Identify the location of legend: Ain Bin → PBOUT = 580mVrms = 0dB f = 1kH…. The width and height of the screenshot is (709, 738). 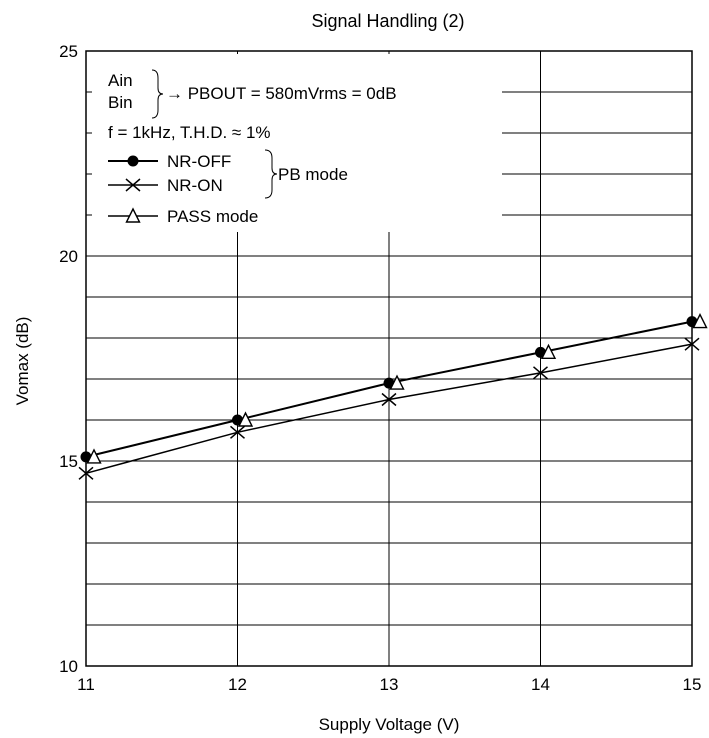
(297, 143).